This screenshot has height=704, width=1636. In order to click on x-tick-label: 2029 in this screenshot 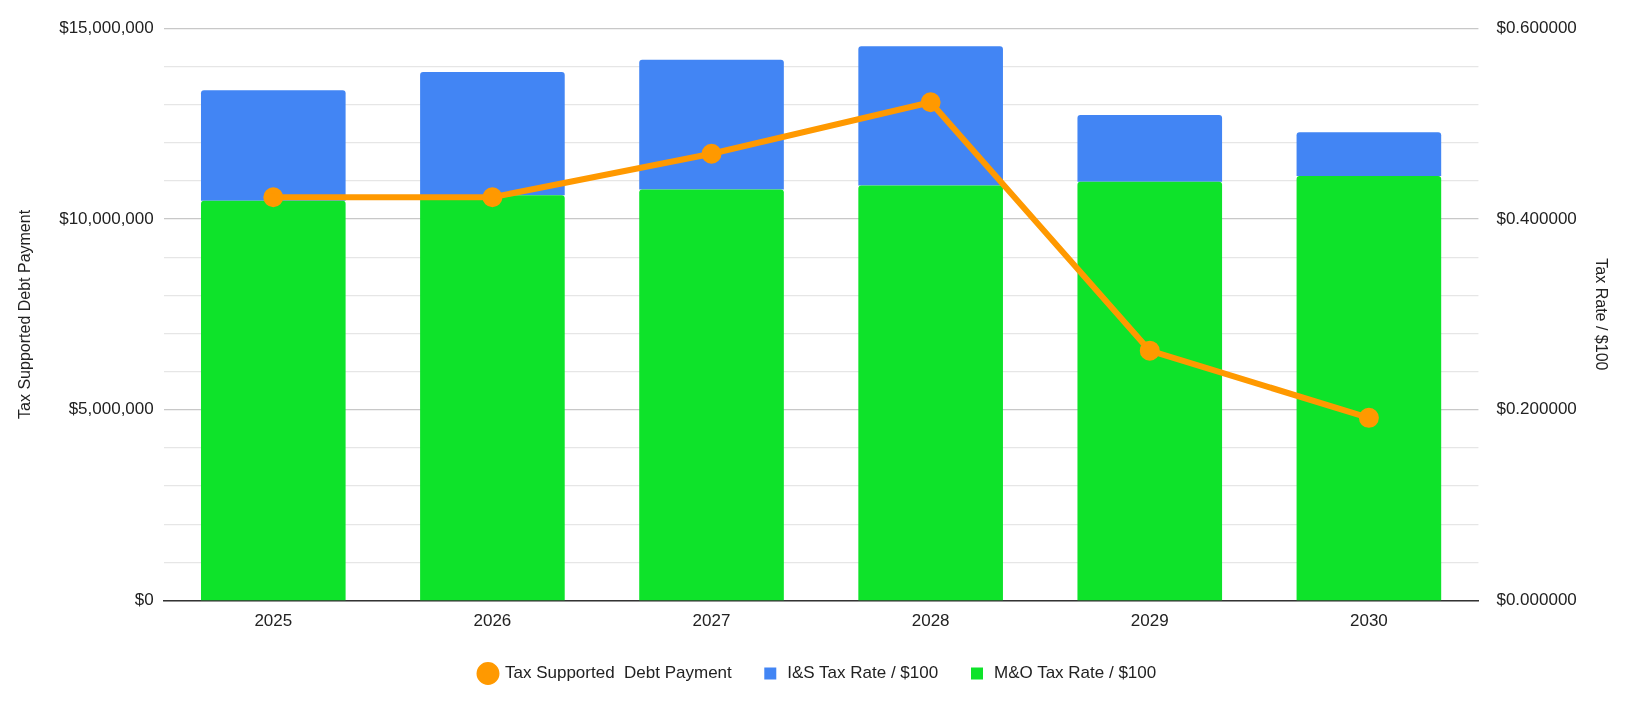, I will do `click(1149, 621)`.